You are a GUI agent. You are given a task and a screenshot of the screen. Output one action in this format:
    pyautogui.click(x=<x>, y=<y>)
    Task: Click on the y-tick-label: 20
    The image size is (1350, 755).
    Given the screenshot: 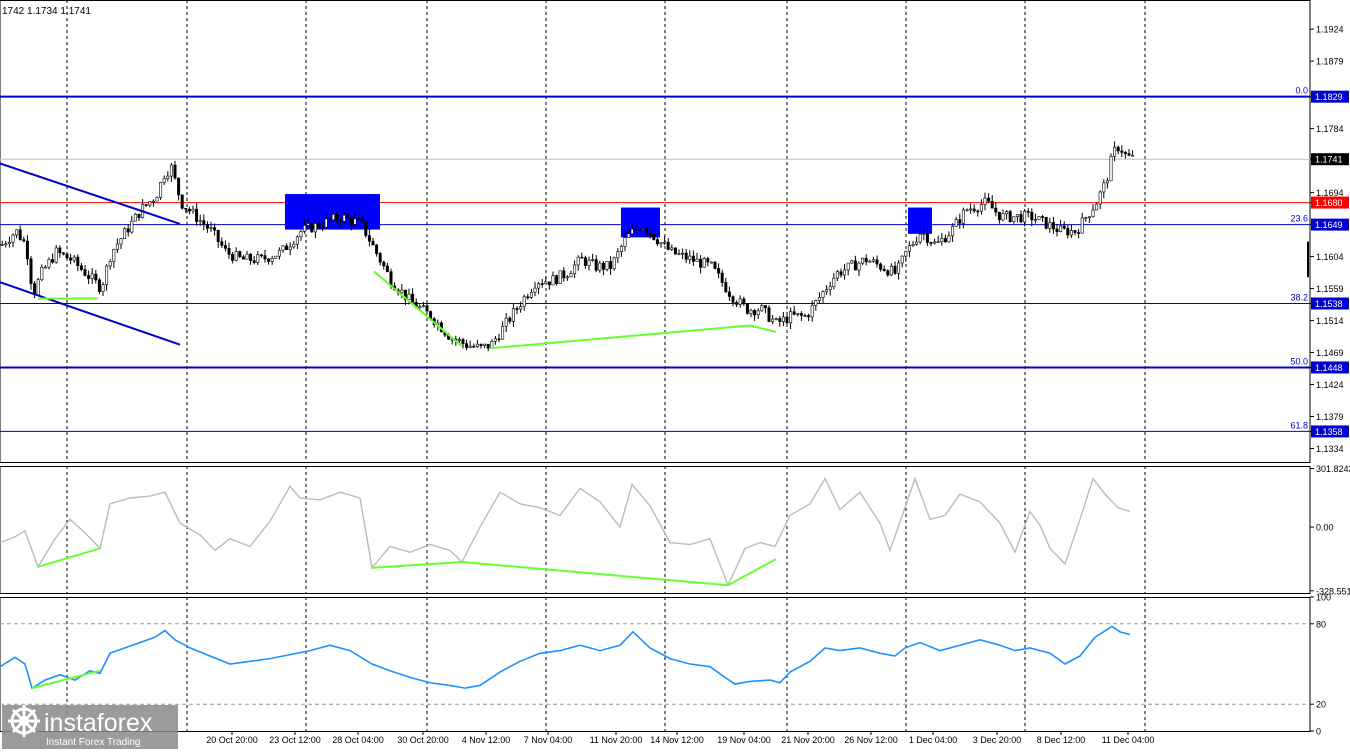 What is the action you would take?
    pyautogui.click(x=1321, y=705)
    